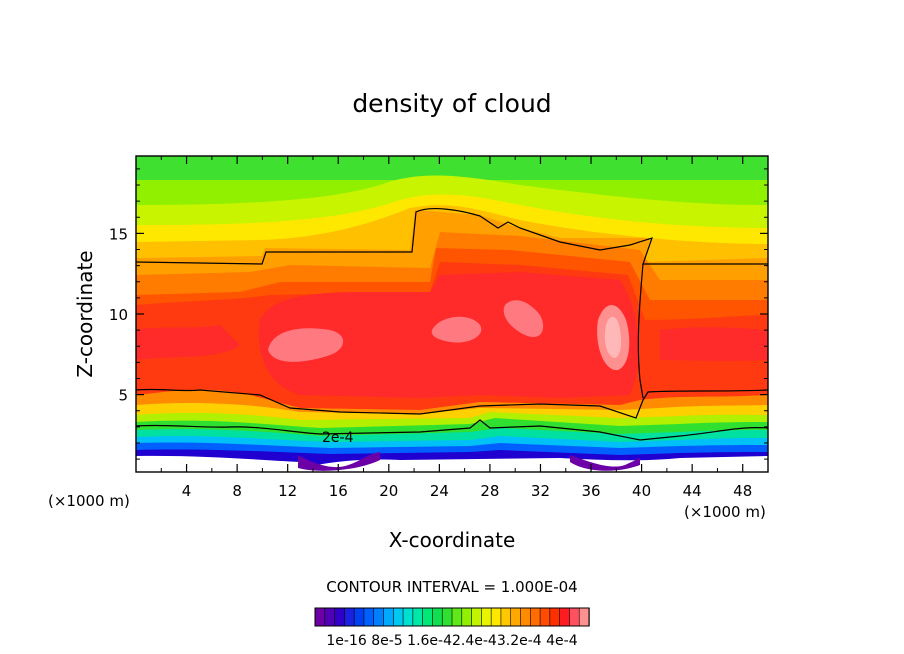 The width and height of the screenshot is (904, 654). Describe the element at coordinates (590, 491) in the screenshot. I see `x-tick-label: 36` at that location.